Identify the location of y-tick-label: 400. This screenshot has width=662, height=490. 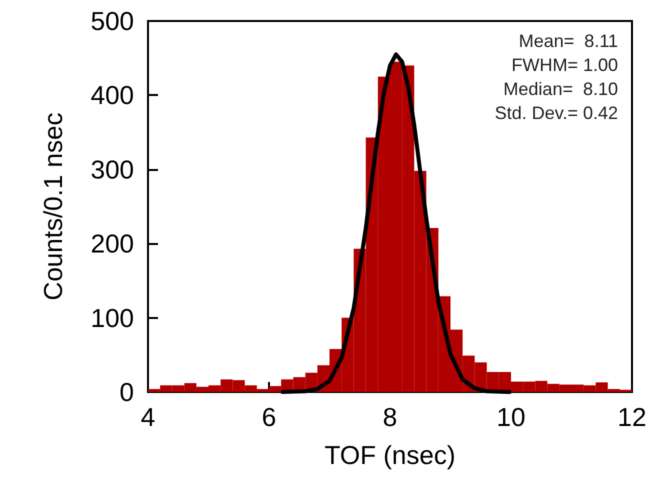
(112, 95).